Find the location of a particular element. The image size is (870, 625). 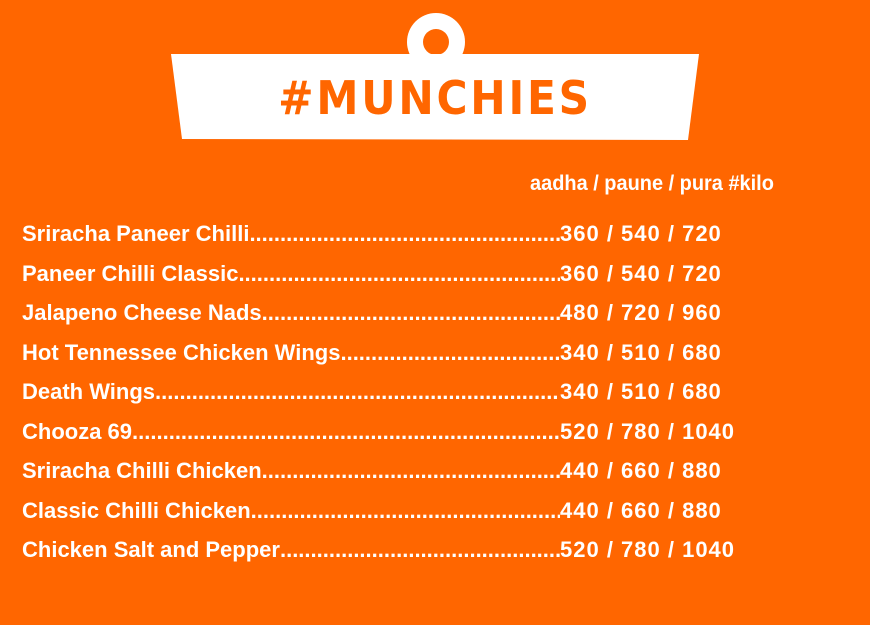

item-name: Classic Chilli Chicken is located at coordinates (136, 510).